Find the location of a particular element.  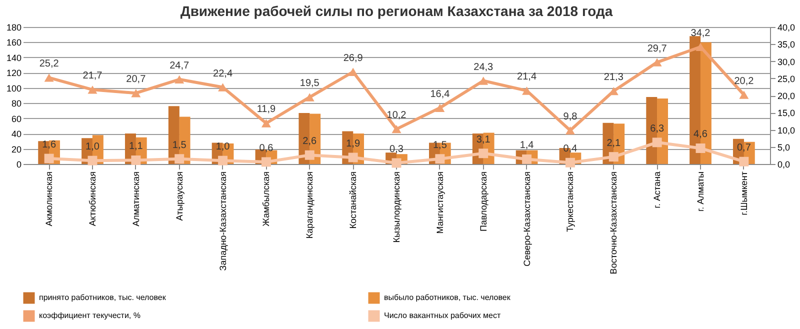

y-tick-label: 160 is located at coordinates (14, 43).